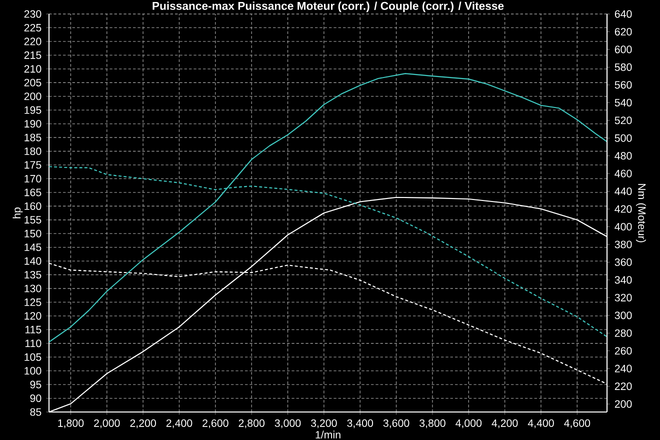  I want to click on y-tick-label: 190, so click(33, 124).